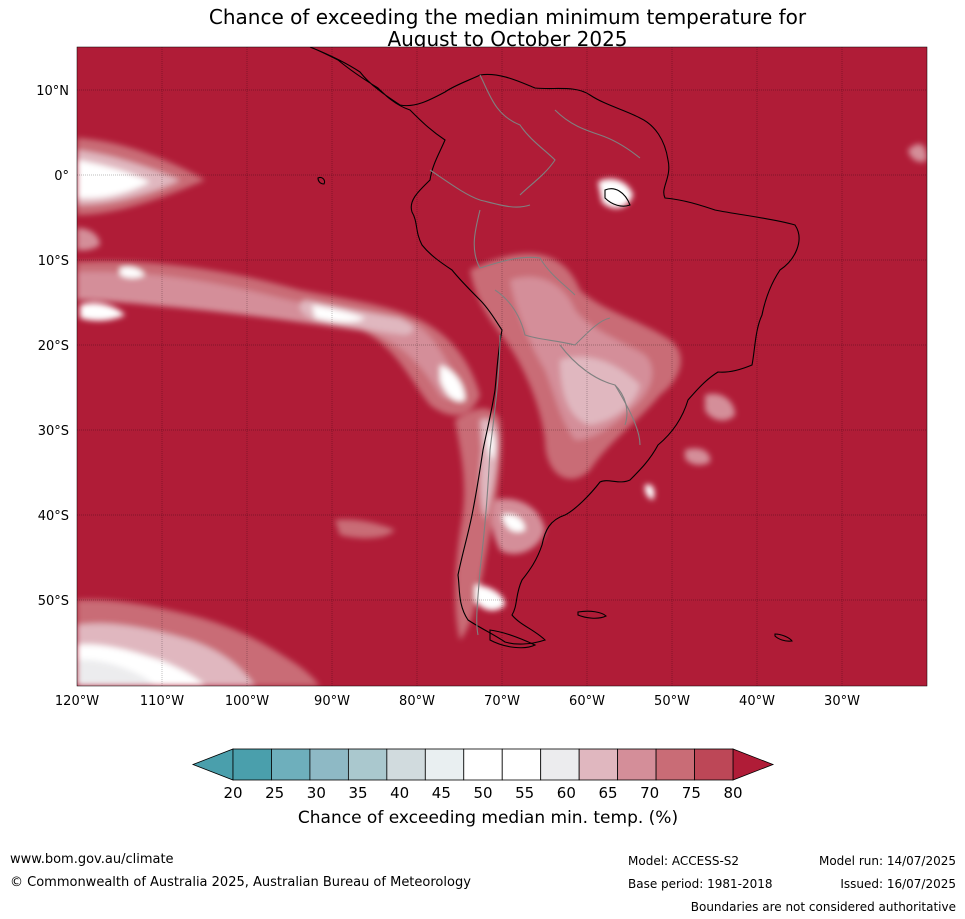  Describe the element at coordinates (691, 793) in the screenshot. I see `colorbar-tick-label: 75` at that location.